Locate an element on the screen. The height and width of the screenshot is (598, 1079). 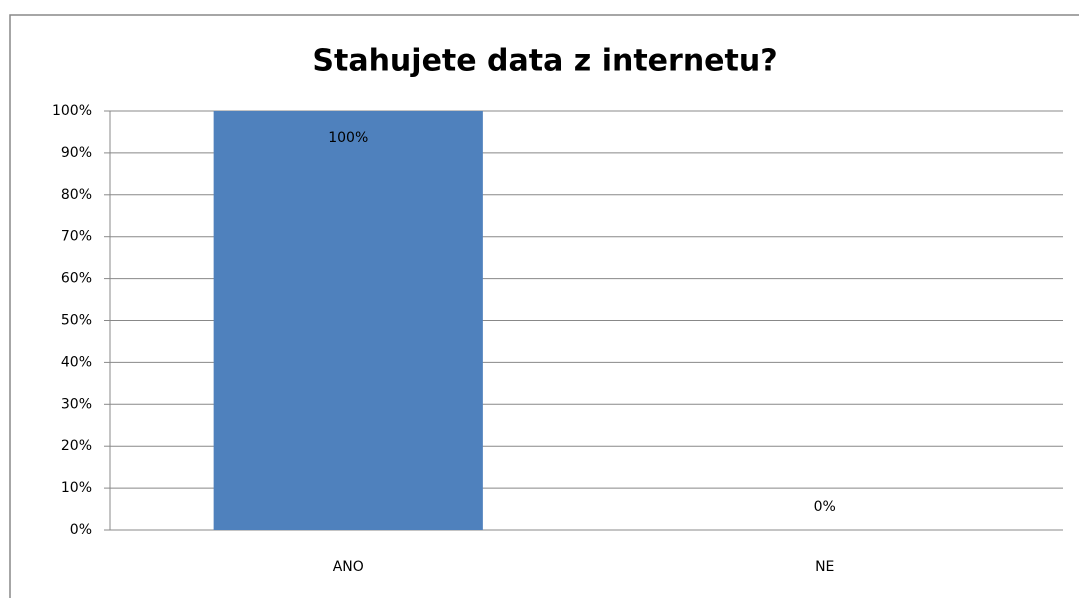
x-tick-label: ANO is located at coordinates (348, 567).